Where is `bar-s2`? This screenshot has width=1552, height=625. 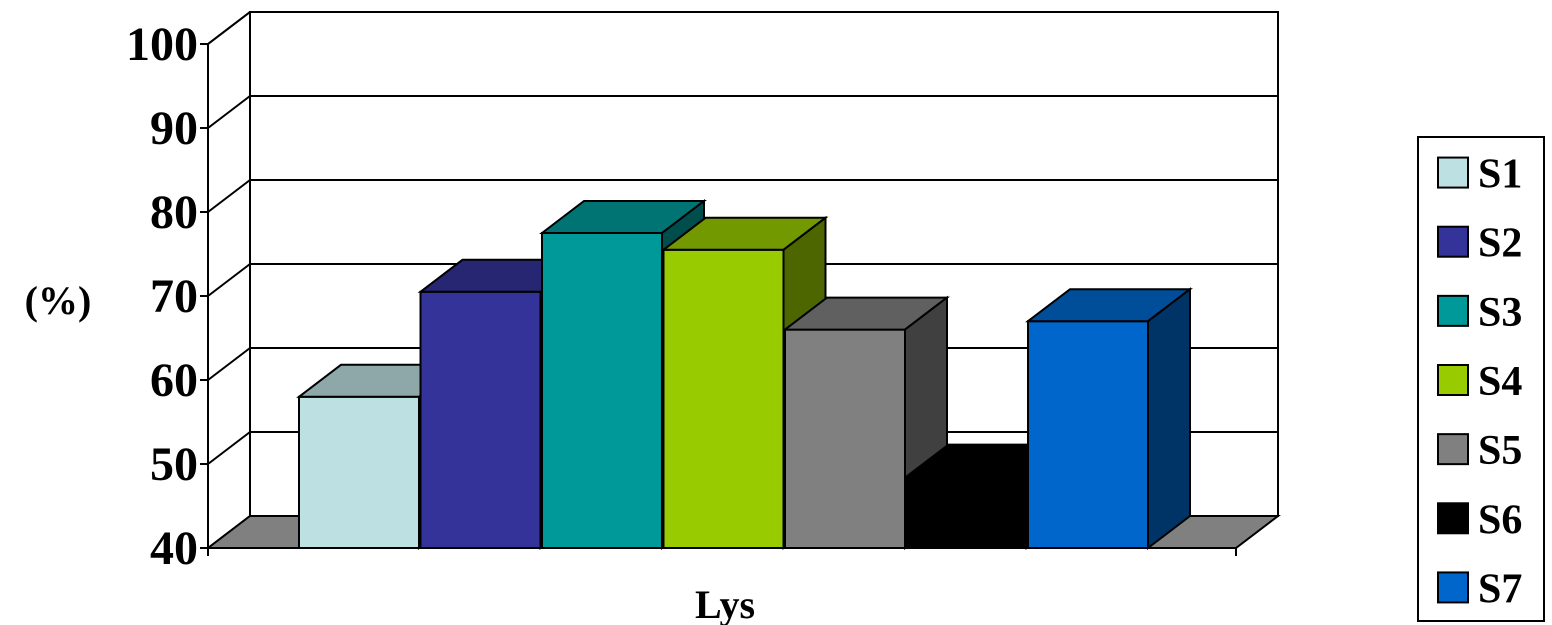 bar-s2 is located at coordinates (480, 419).